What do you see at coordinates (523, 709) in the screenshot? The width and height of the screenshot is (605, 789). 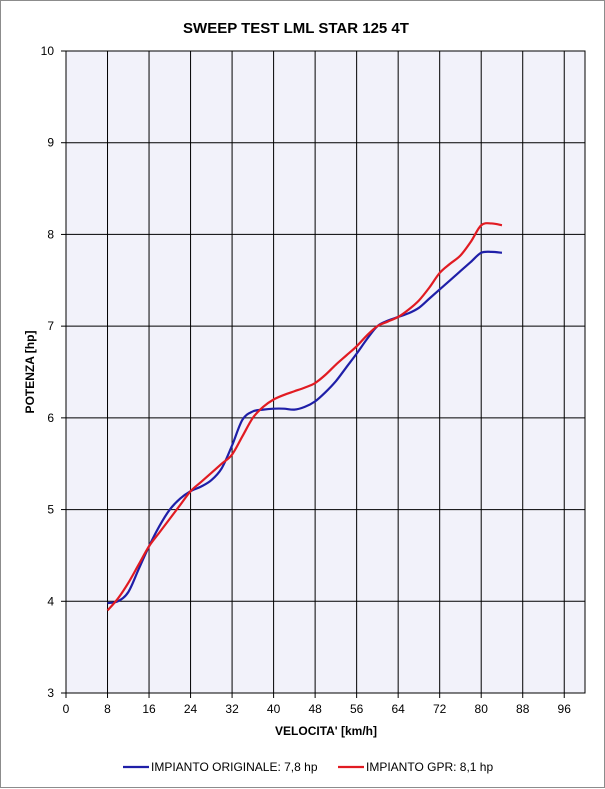 I see `x-tick-label: 88` at bounding box center [523, 709].